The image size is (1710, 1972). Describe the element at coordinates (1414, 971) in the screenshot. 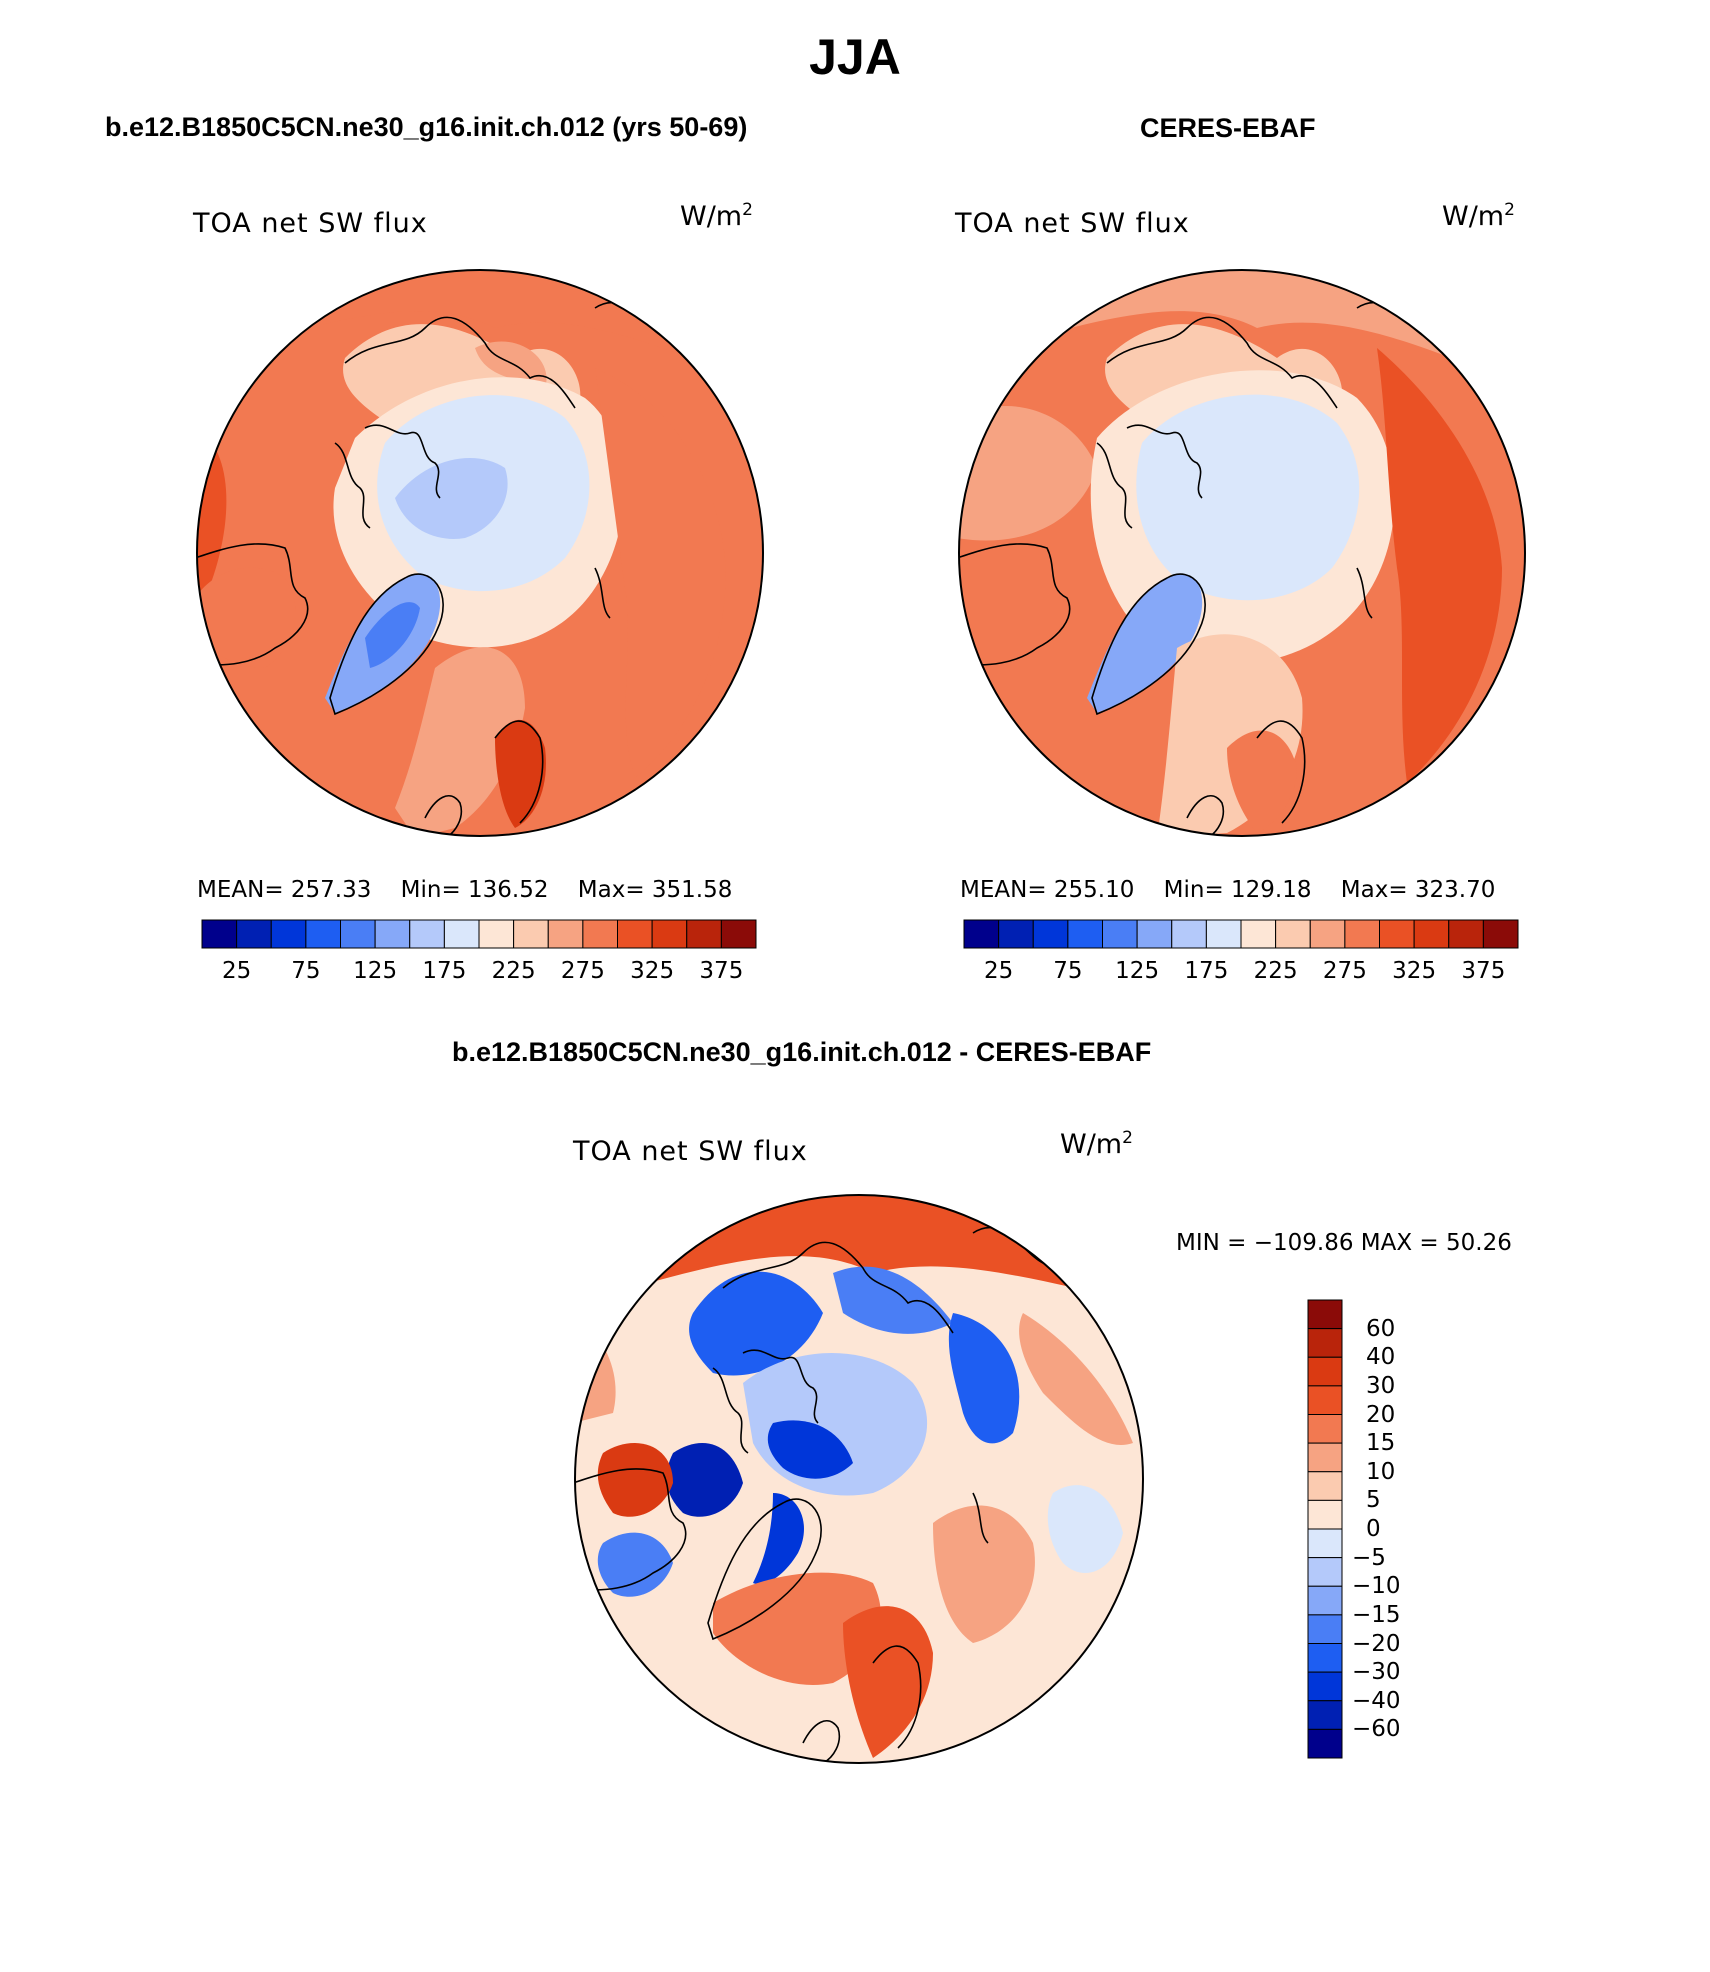

I see `right-colorbar-tick-label: 325` at that location.